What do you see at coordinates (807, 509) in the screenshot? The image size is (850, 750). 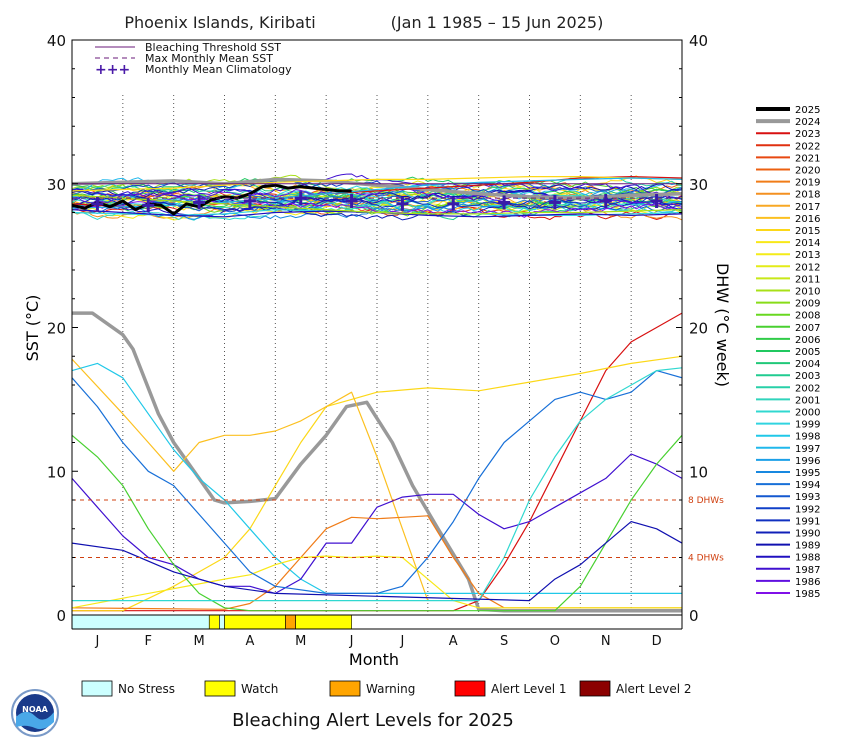 I see `year-legend-label: 1992` at bounding box center [807, 509].